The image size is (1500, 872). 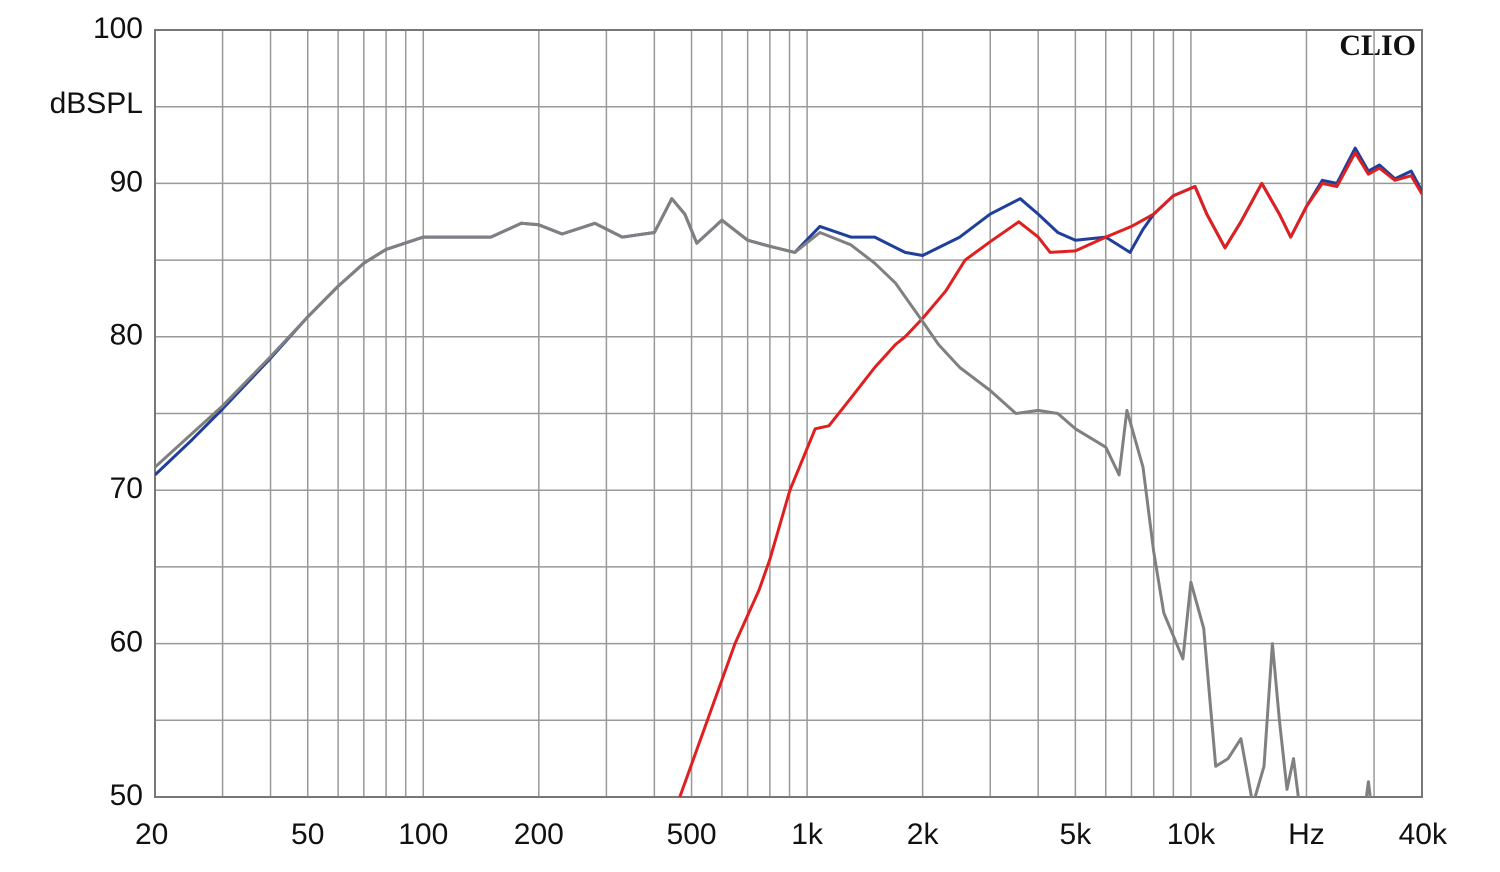 I want to click on x-tick-label: 40k, so click(x=1423, y=834).